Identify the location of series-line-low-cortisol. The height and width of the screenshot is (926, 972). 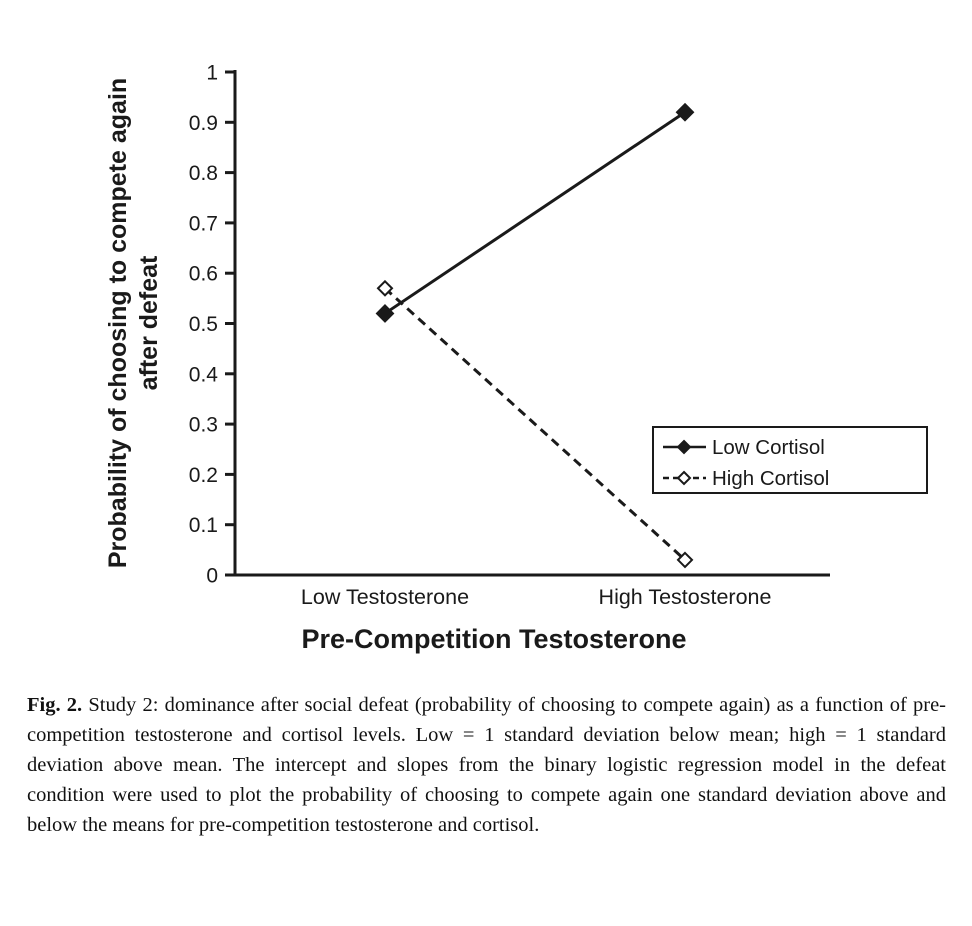
(535, 212).